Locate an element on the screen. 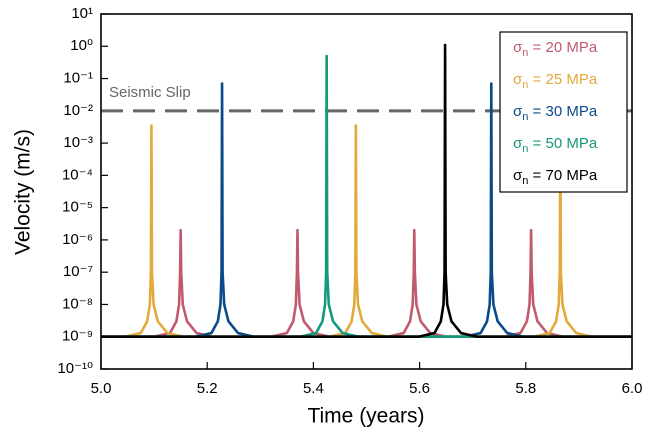 Image resolution: width=648 pixels, height=437 pixels. x-tick-label: 6.0 is located at coordinates (632, 388).